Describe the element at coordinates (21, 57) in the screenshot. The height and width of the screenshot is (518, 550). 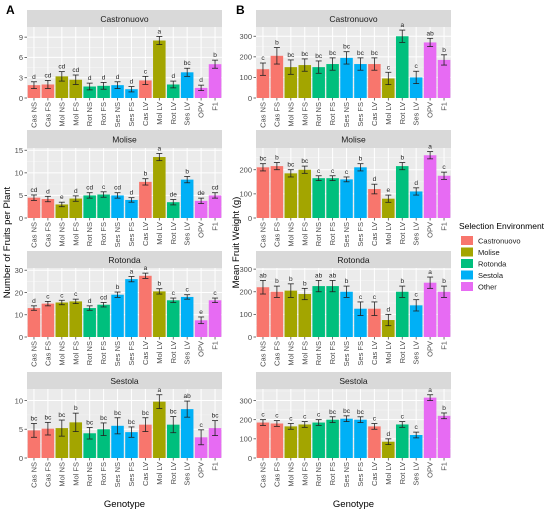
I see `y-tick-label: 6` at that location.